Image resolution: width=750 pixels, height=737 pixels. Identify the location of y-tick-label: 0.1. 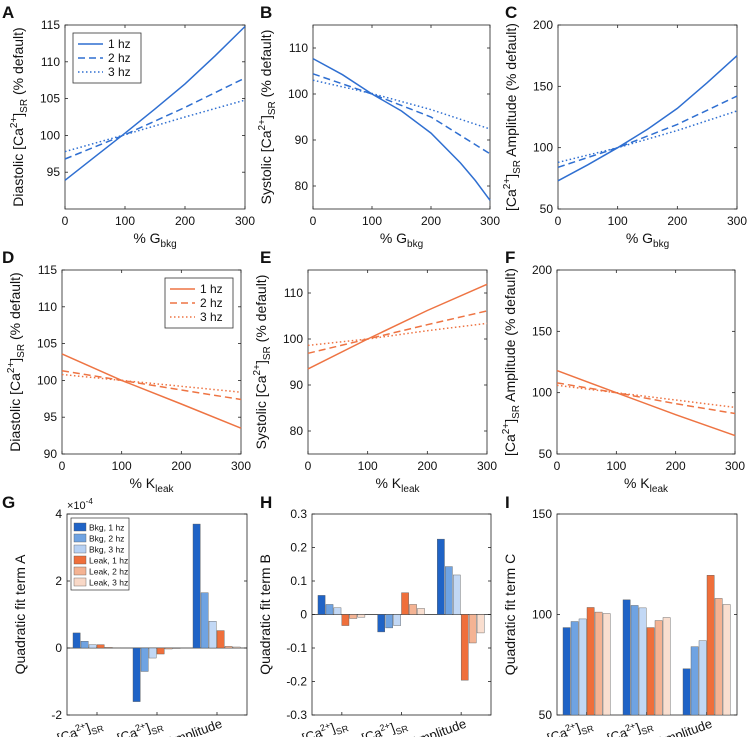
(298, 581).